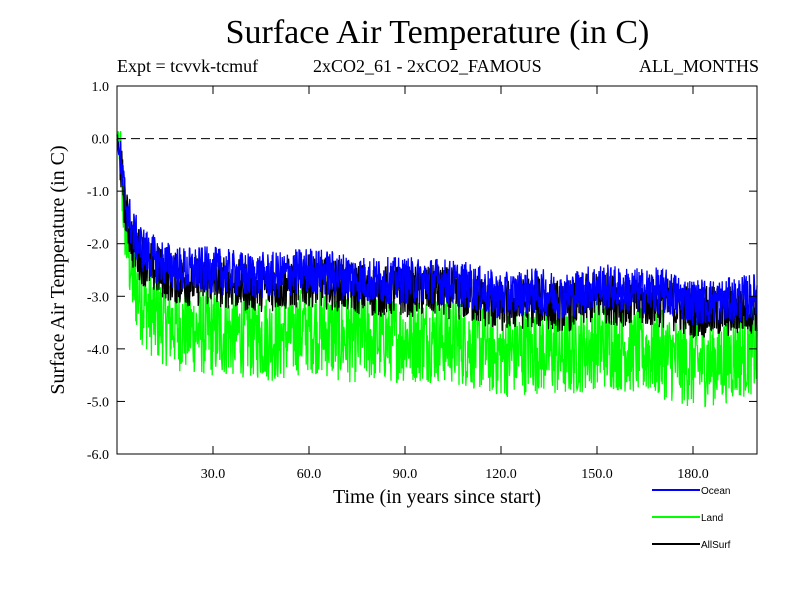 The image size is (800, 600). What do you see at coordinates (427, 66) in the screenshot?
I see `comparison-label: 2xCO2_61 - 2xCO2_FAMOUS` at bounding box center [427, 66].